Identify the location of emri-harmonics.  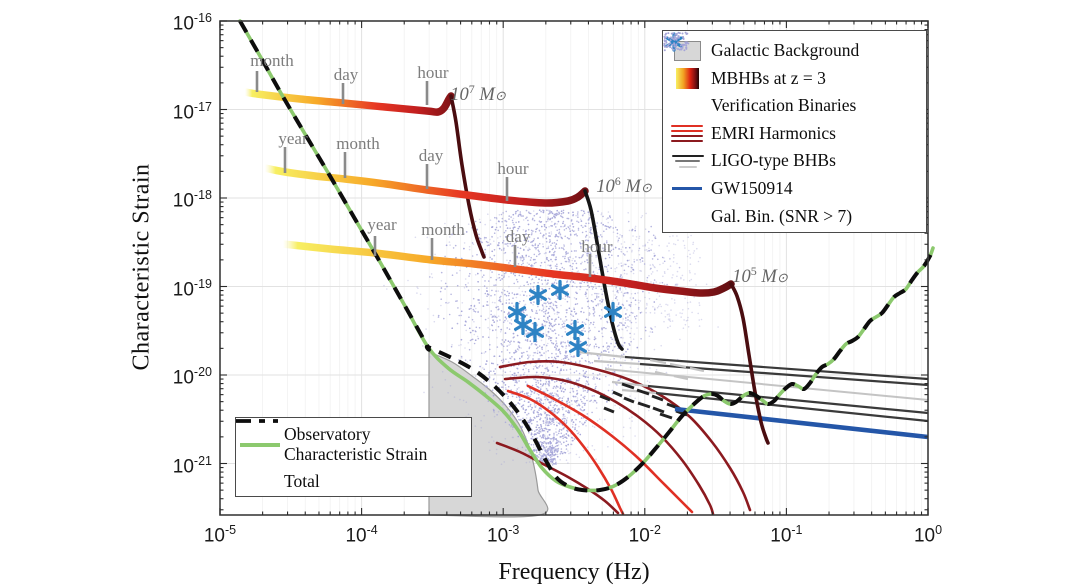
(623, 437).